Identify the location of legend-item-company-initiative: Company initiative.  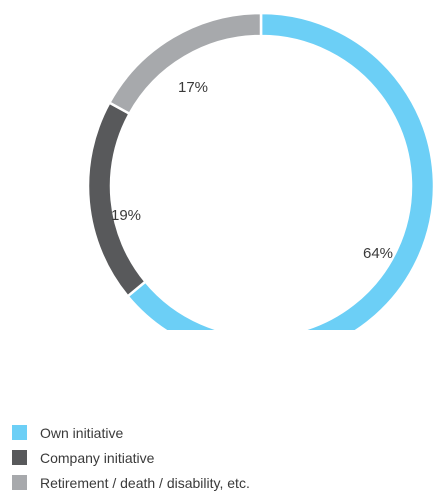
(131, 457).